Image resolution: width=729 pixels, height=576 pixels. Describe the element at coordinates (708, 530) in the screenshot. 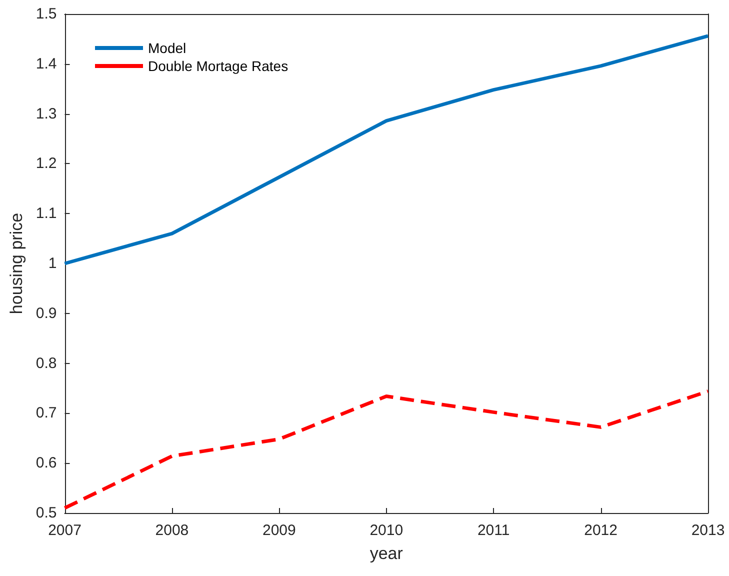

I see `x-tick-label: 2013` at that location.